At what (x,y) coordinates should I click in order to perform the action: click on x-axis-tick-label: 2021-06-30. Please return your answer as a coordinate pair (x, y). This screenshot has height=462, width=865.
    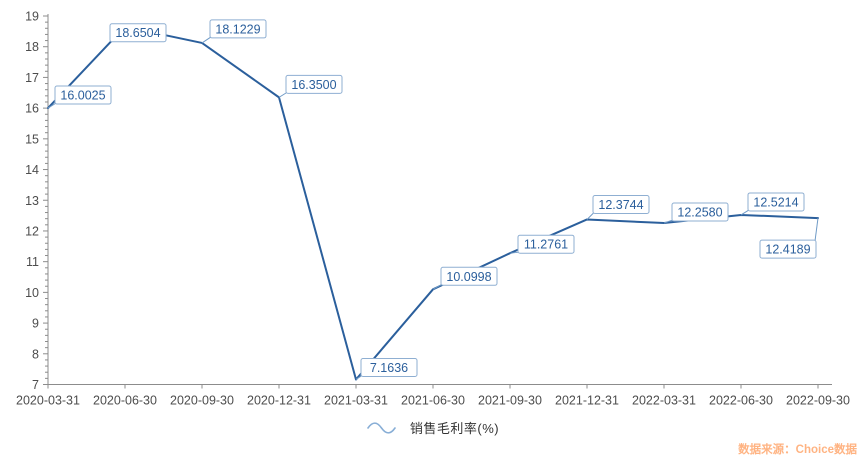
    Looking at the image, I should click on (433, 401).